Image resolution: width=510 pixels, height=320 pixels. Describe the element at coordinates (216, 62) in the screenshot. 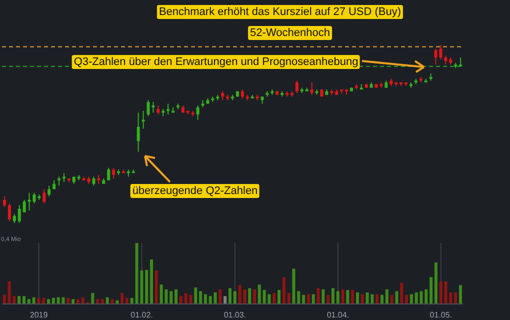

I see `annotation: Q3-Zahlen über den Erwartungen und Prognoseanhebung` at that location.